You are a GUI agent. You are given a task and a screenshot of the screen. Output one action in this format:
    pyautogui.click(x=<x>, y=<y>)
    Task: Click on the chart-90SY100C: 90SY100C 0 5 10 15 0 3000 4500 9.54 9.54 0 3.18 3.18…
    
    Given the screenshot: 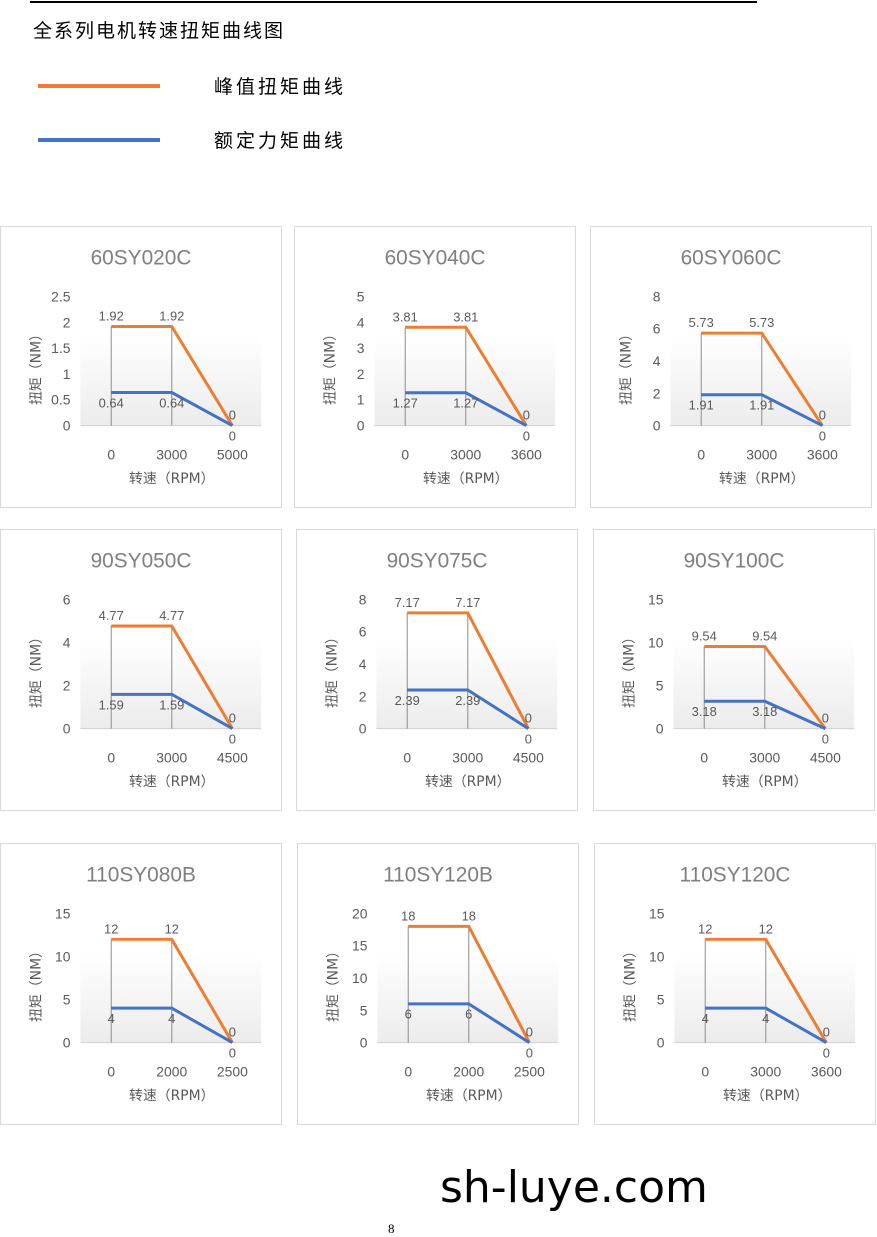 What is the action you would take?
    pyautogui.click(x=734, y=670)
    